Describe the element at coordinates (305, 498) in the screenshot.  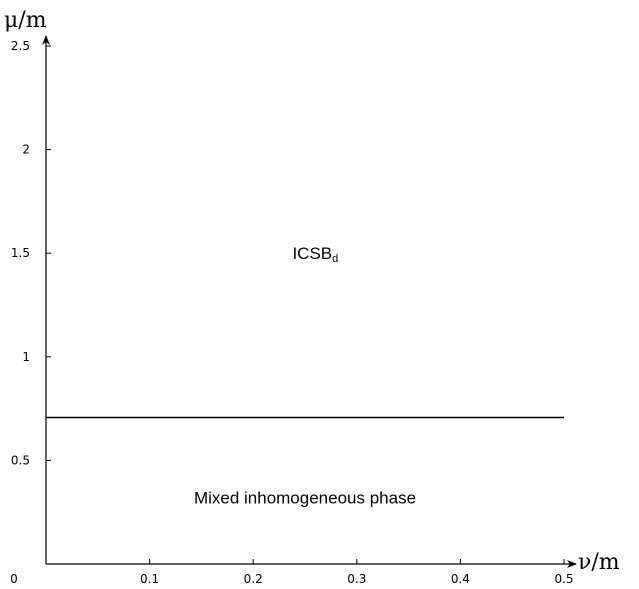
I see `region-label-mixed: Mixed inhomogeneous phase` at that location.